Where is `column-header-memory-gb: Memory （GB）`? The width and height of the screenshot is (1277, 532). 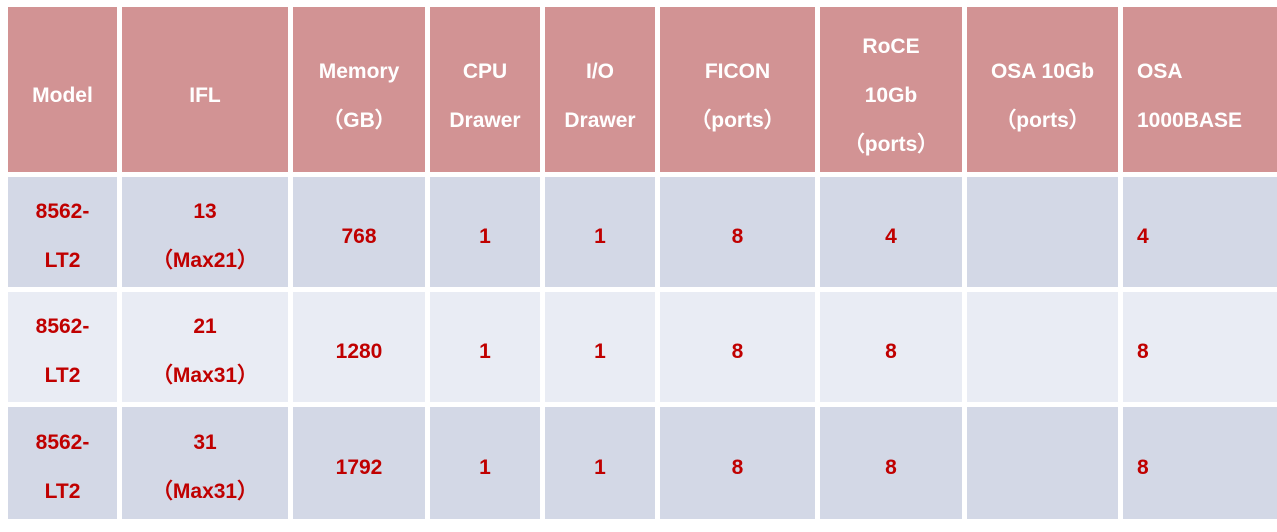 column-header-memory-gb: Memory （GB） is located at coordinates (359, 89).